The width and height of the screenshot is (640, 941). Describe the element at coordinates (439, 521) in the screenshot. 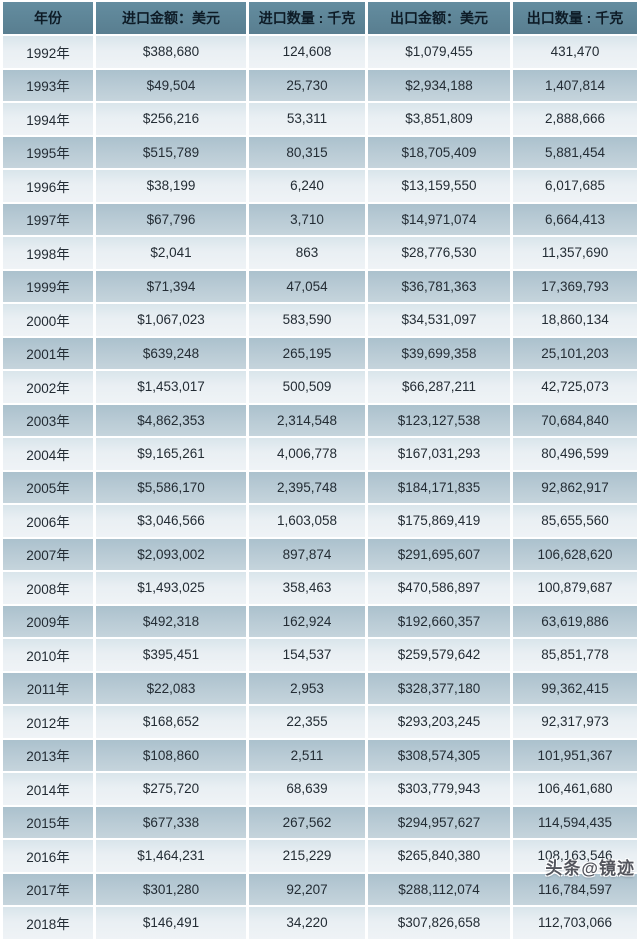

I see `value-cell: $175,869,419` at that location.